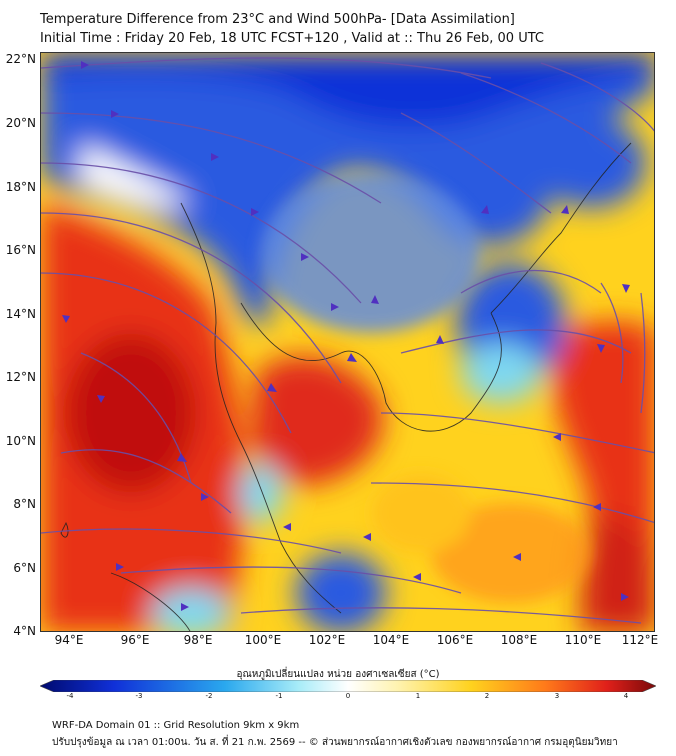  I want to click on lat-label: 6°N, so click(24, 568).